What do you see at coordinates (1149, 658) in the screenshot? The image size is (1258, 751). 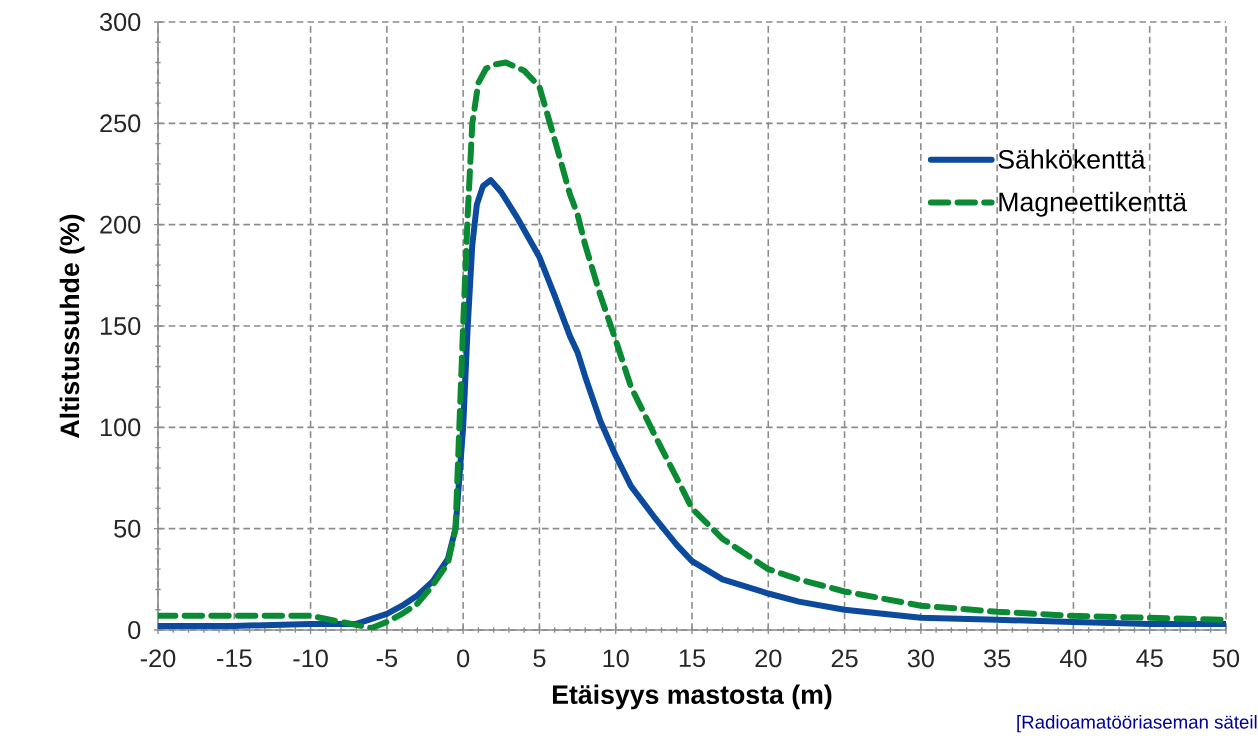 I see `x-tick-label: 45` at bounding box center [1149, 658].